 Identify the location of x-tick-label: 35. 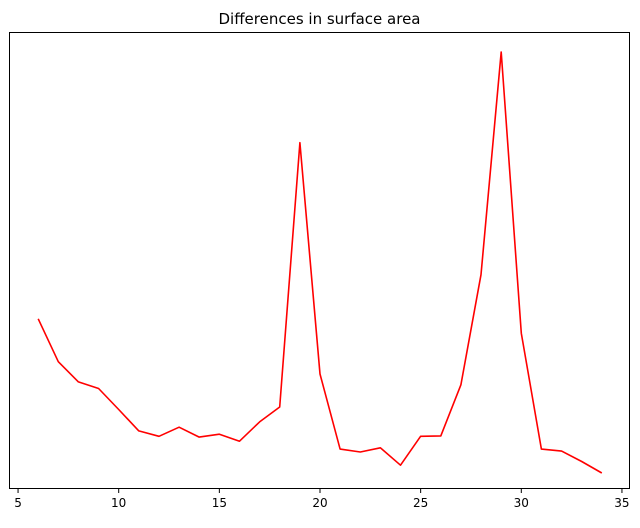
(621, 503).